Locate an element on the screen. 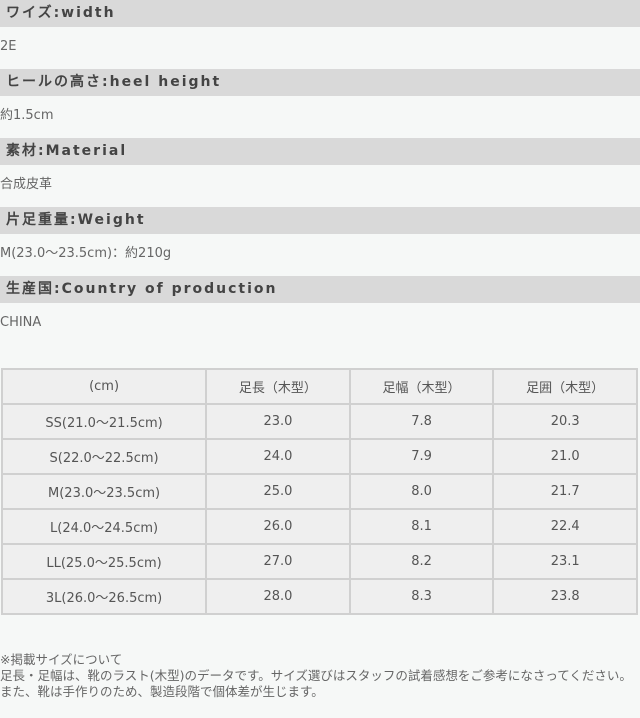  table-cell: 21.0 is located at coordinates (565, 456).